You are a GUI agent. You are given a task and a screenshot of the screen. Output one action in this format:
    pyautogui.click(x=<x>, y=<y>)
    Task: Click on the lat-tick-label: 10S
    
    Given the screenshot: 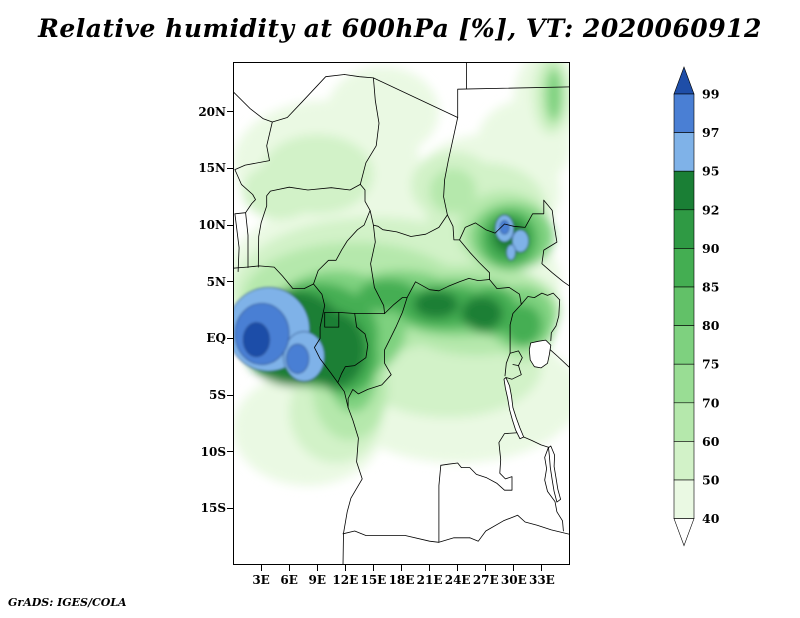 What is the action you would take?
    pyautogui.click(x=213, y=451)
    